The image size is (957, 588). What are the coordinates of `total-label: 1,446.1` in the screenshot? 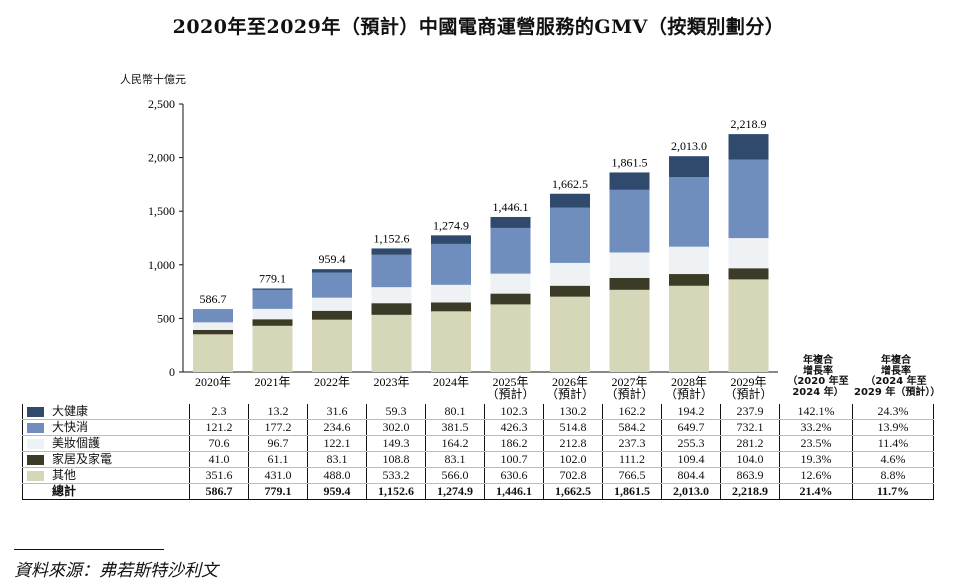 It's located at (511, 207).